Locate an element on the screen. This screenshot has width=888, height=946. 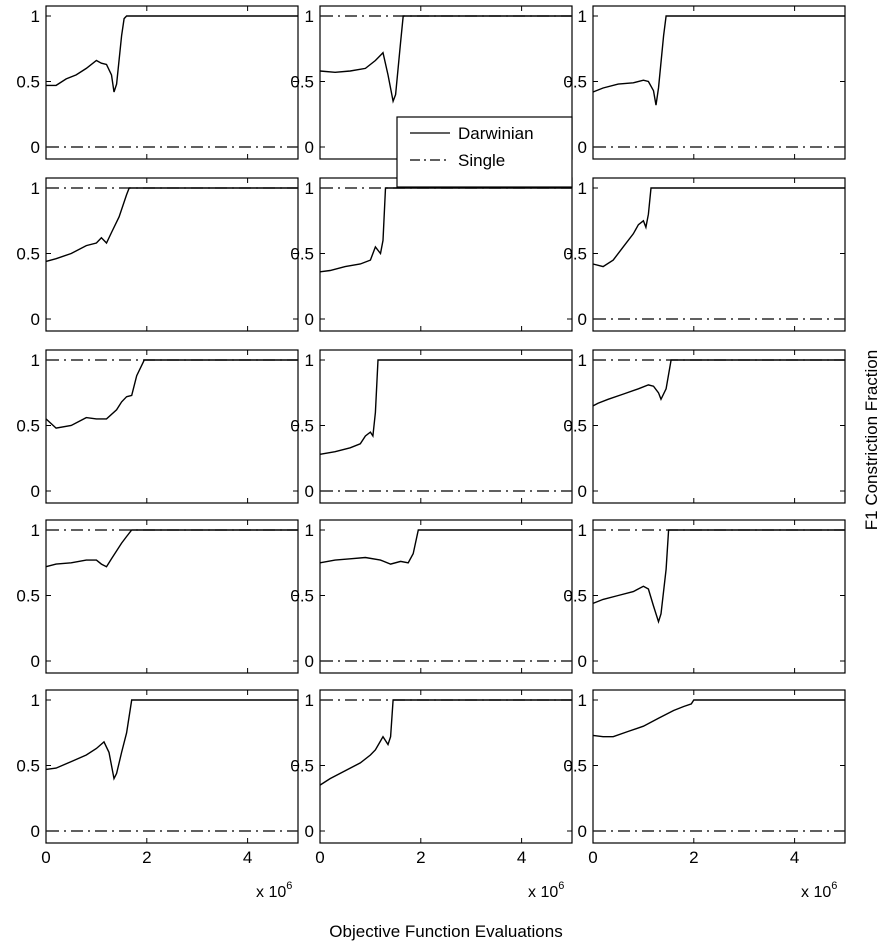
panel-2-2: 00.51 is located at coordinates (431, 254).